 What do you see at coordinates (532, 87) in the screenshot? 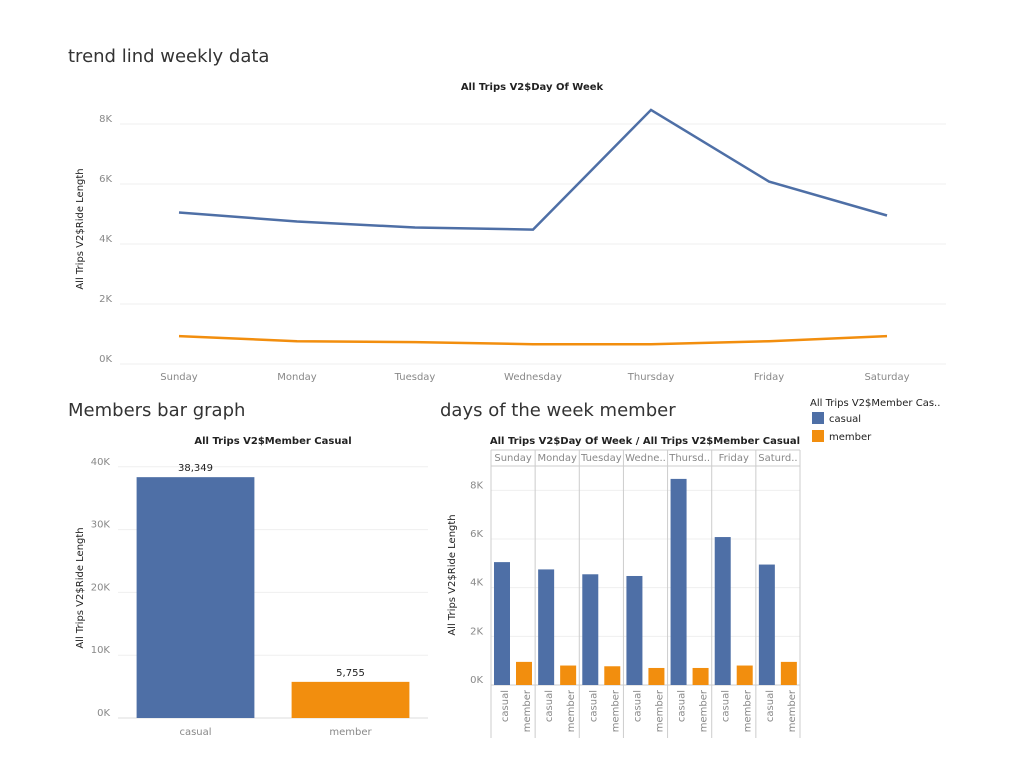
I see `chart-subtitle: All Trips V2$Day Of Week` at bounding box center [532, 87].